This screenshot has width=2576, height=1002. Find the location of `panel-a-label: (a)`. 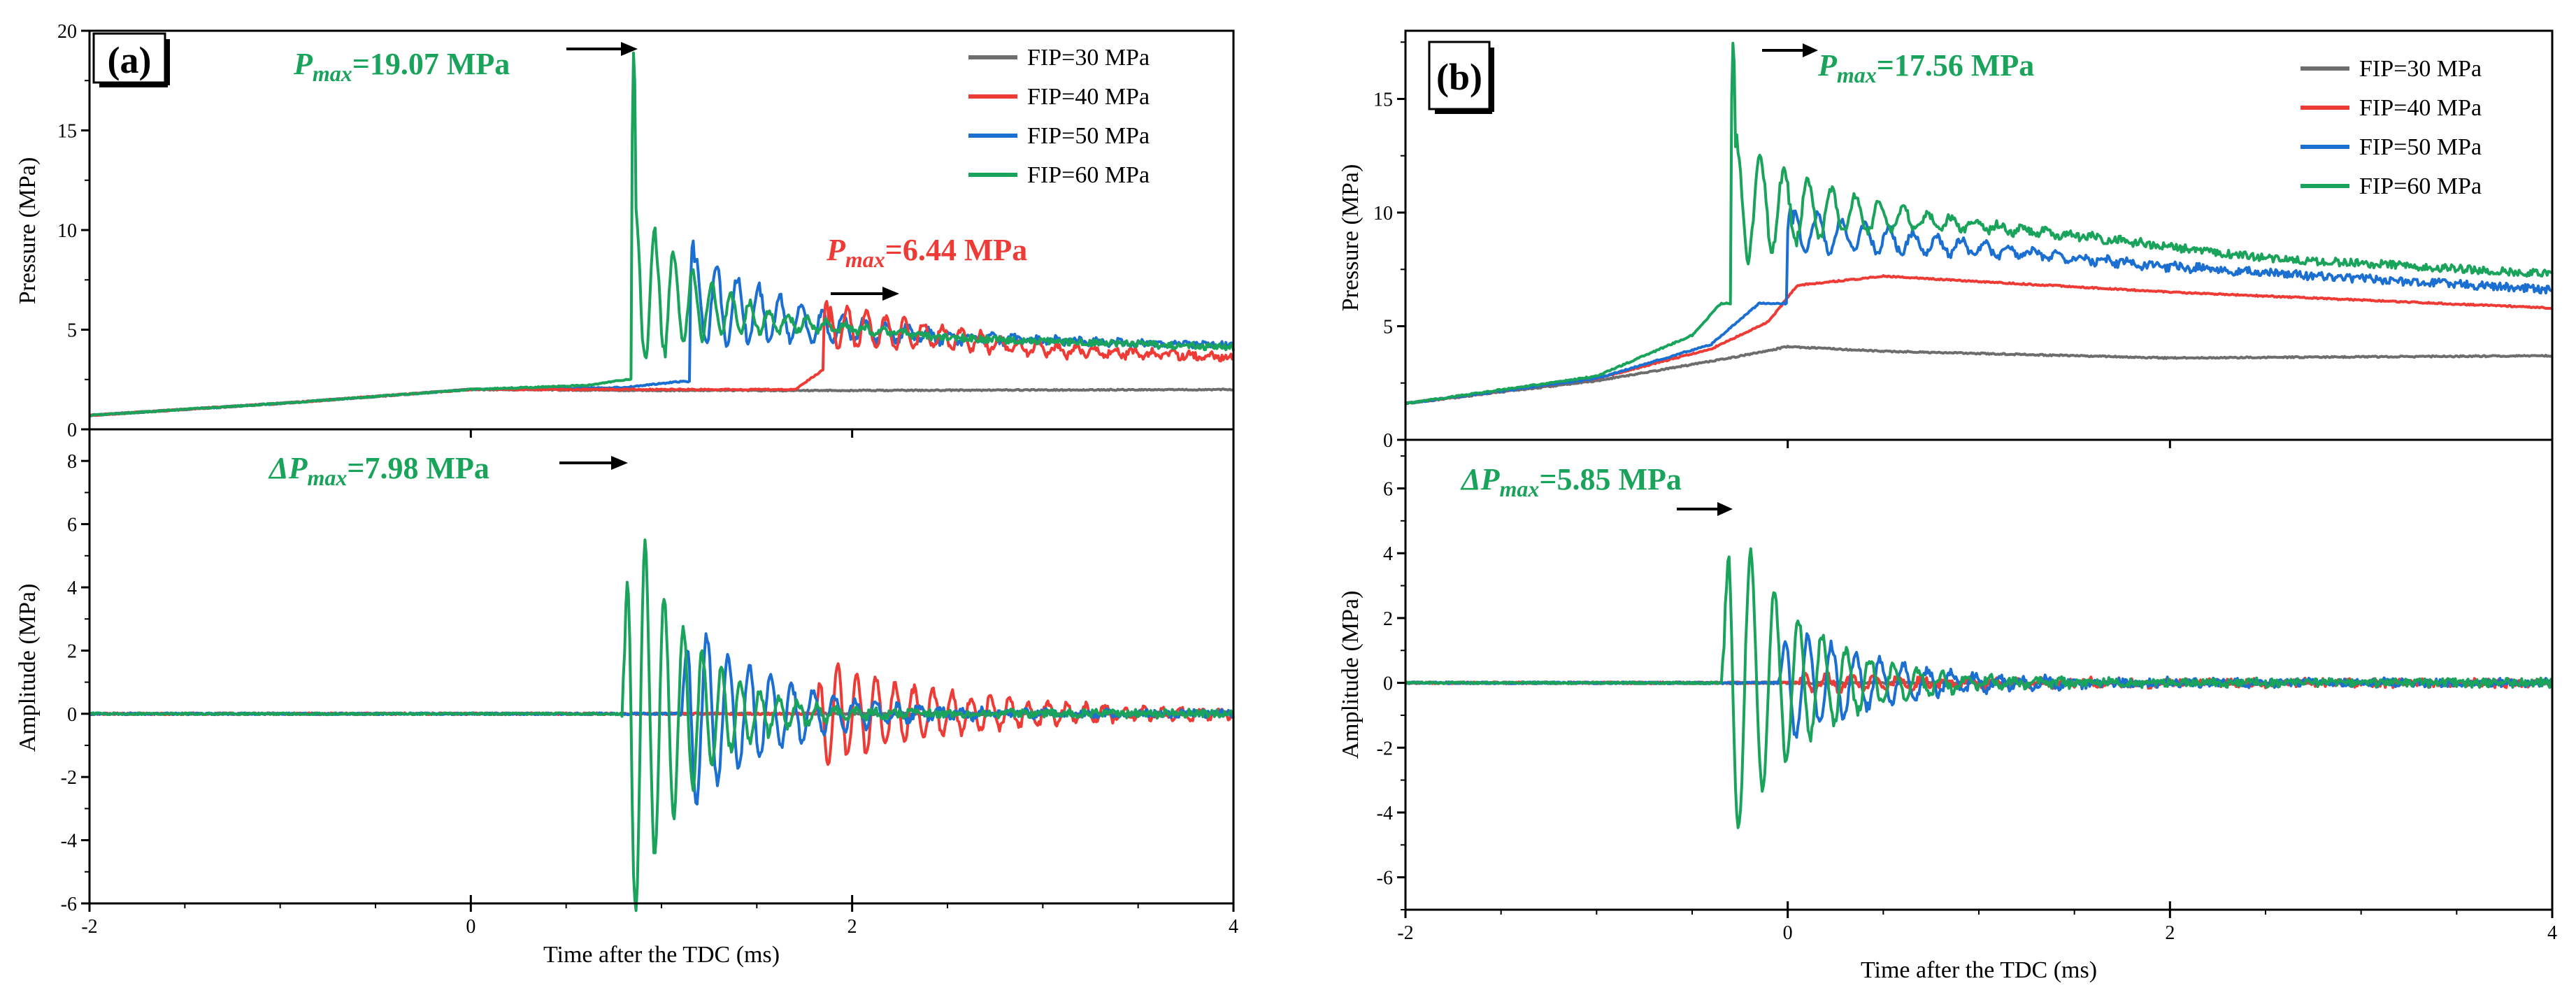

panel-a-label: (a) is located at coordinates (130, 60).